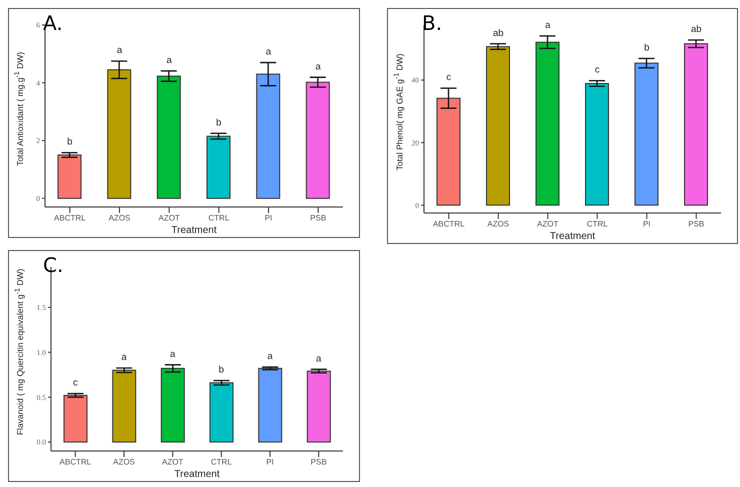  I want to click on chart-title: C., so click(53, 265).